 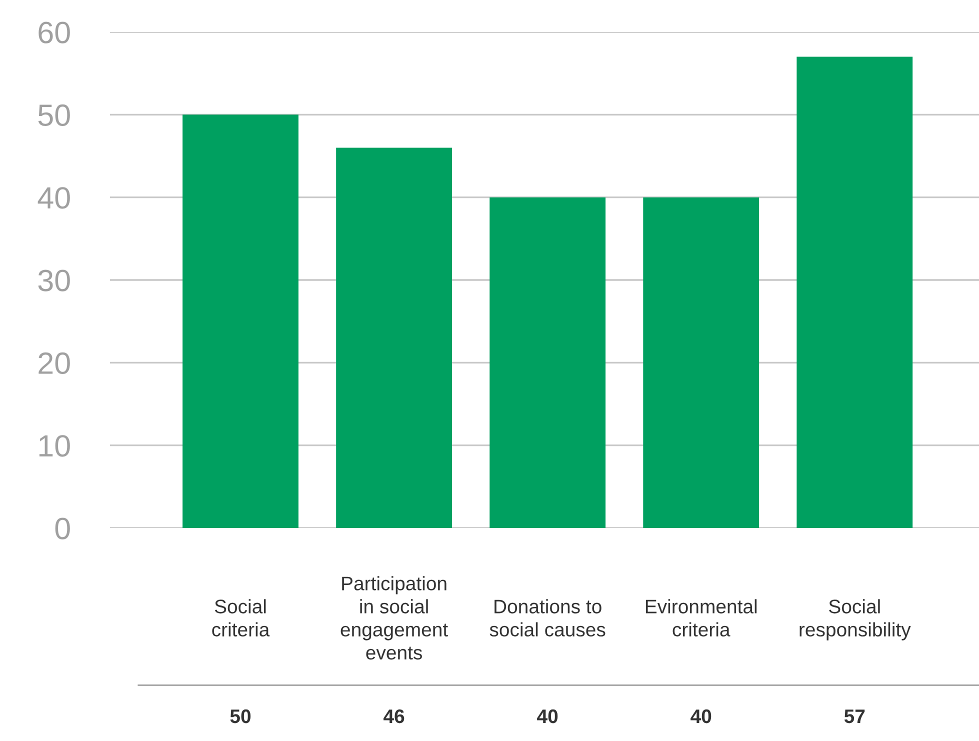 I want to click on data-label: 46, so click(x=394, y=716).